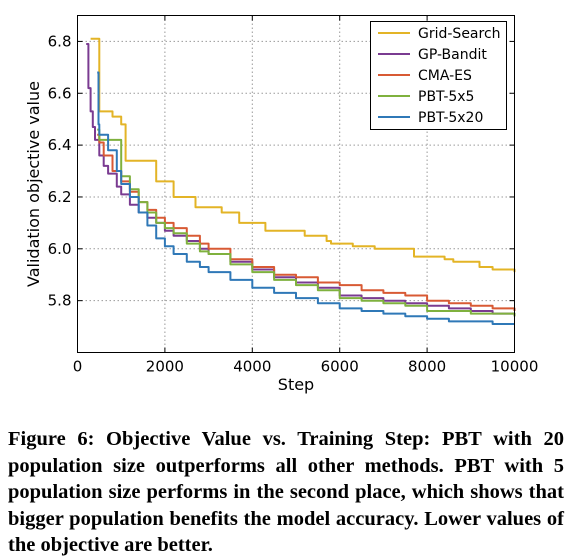 The width and height of the screenshot is (570, 559). What do you see at coordinates (427, 367) in the screenshot?
I see `x-tick-label: 8000` at bounding box center [427, 367].